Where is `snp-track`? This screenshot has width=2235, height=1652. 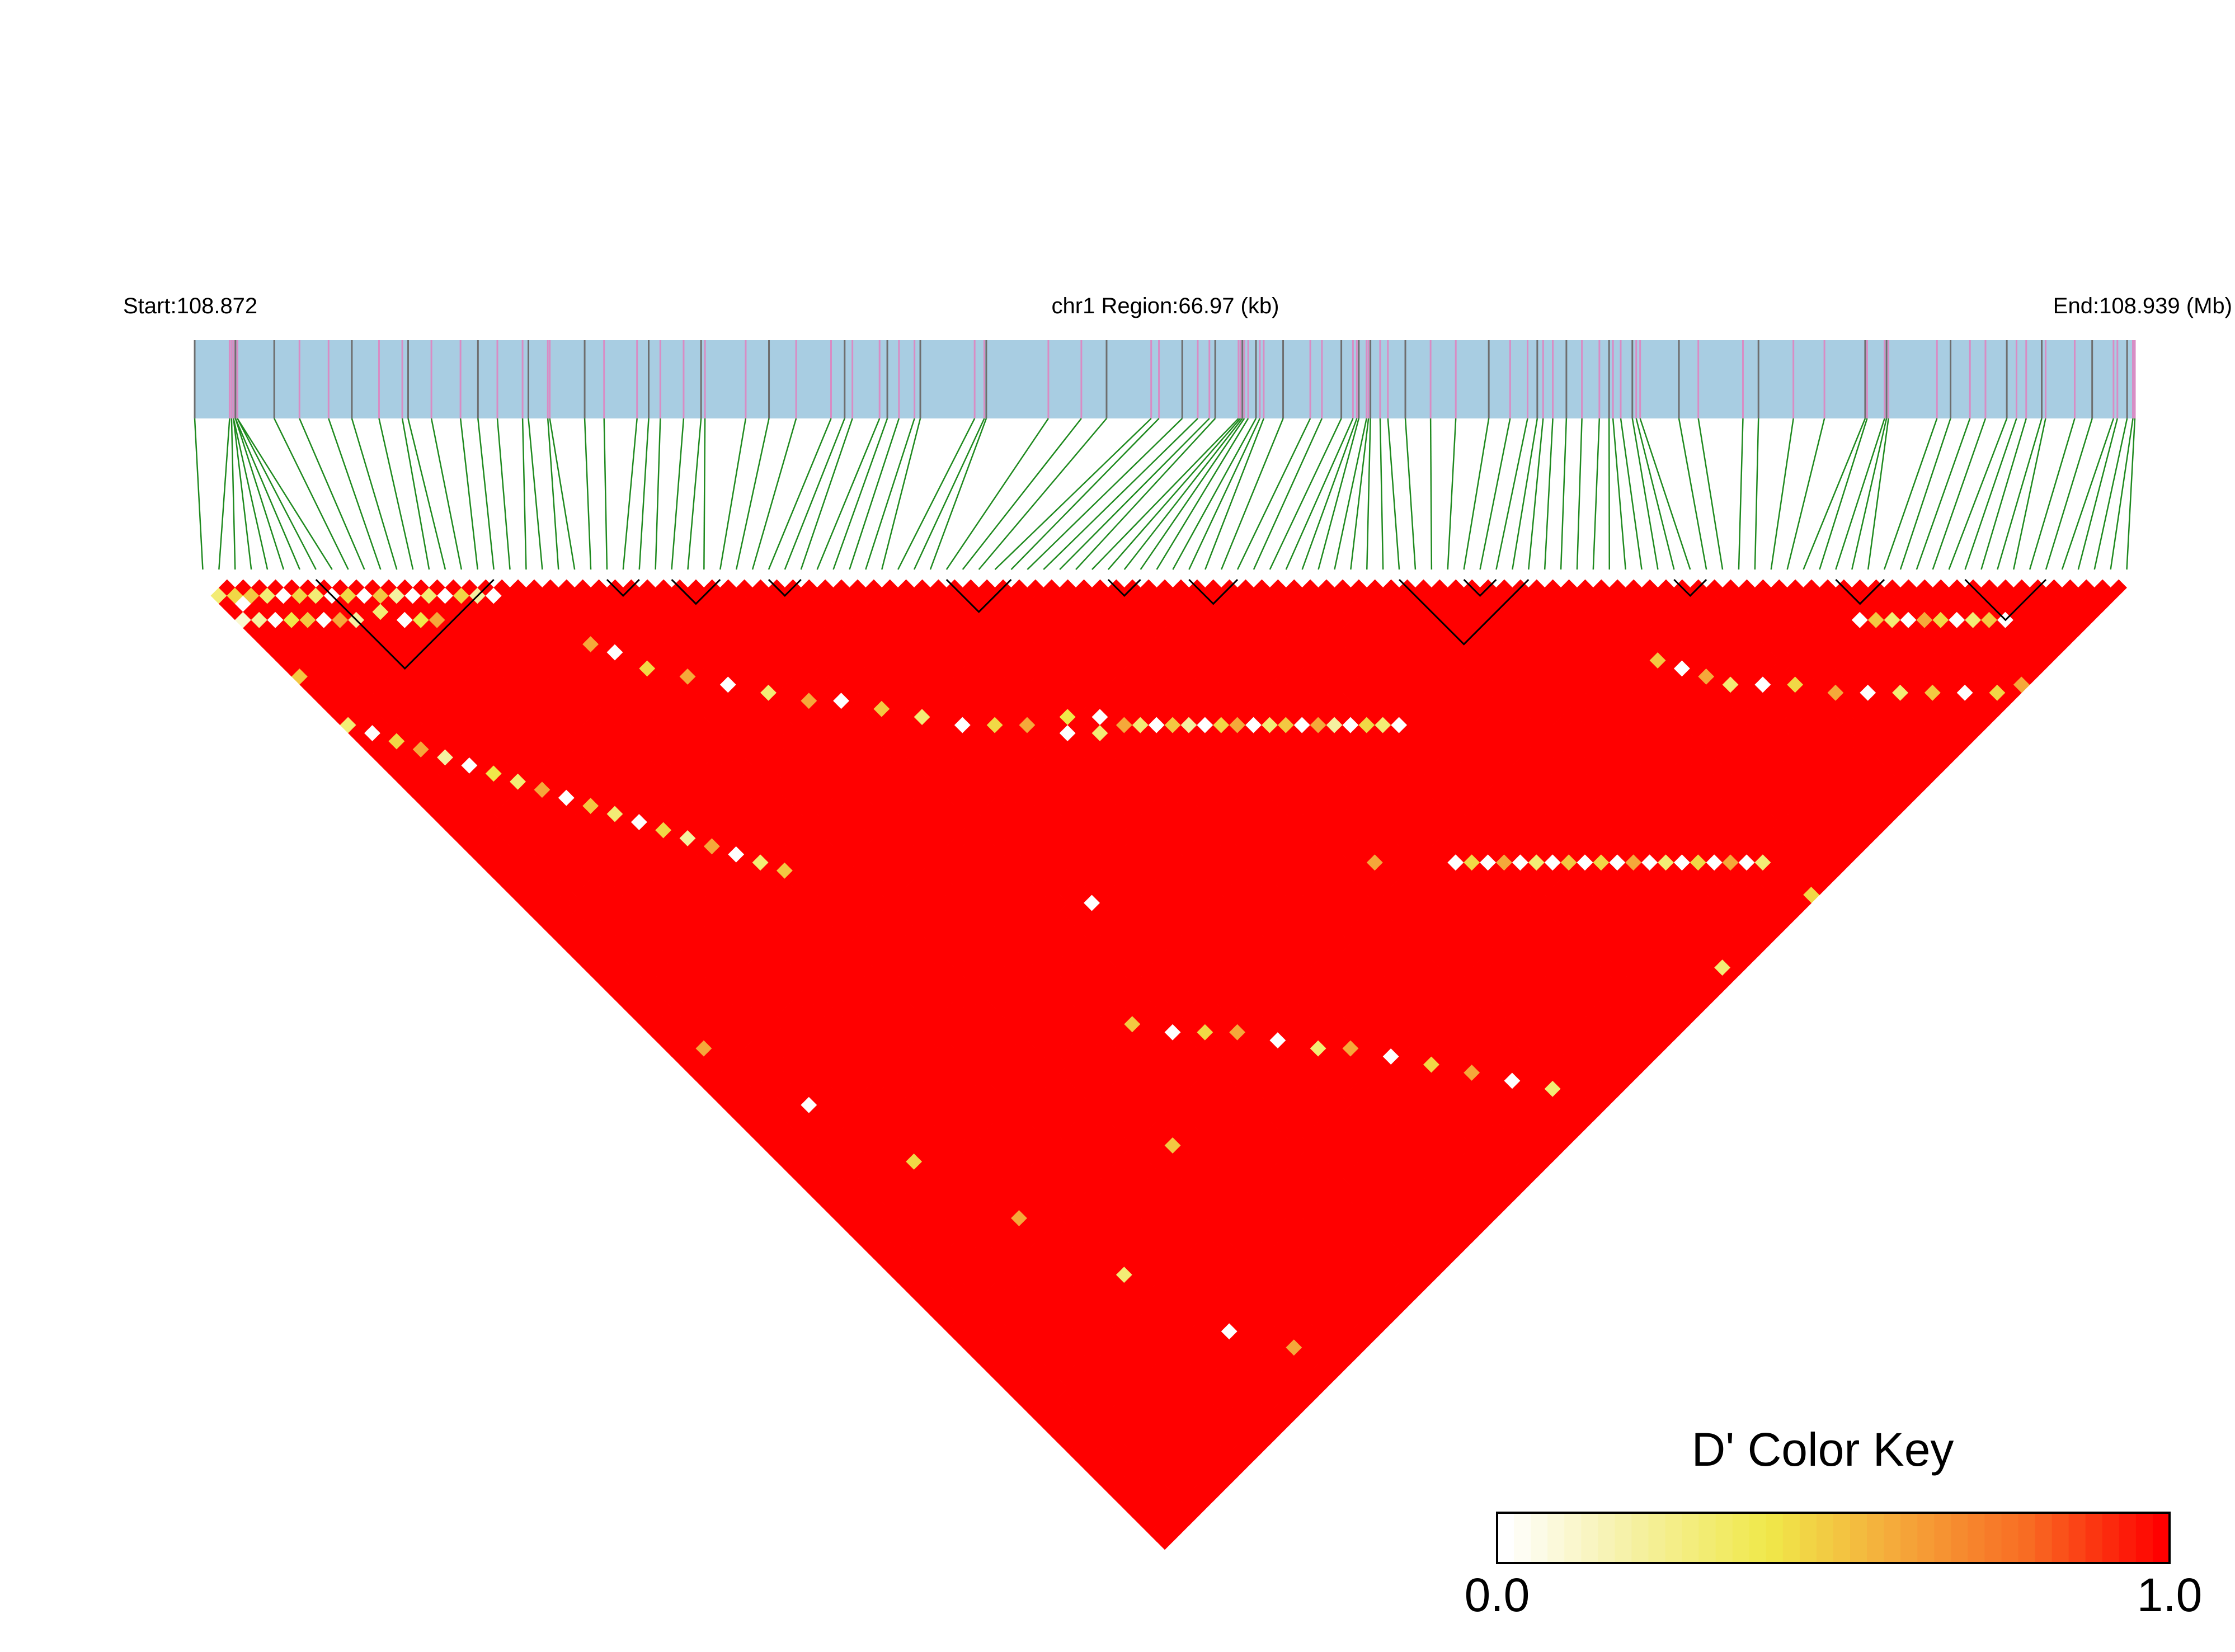
snp-track is located at coordinates (1165, 379).